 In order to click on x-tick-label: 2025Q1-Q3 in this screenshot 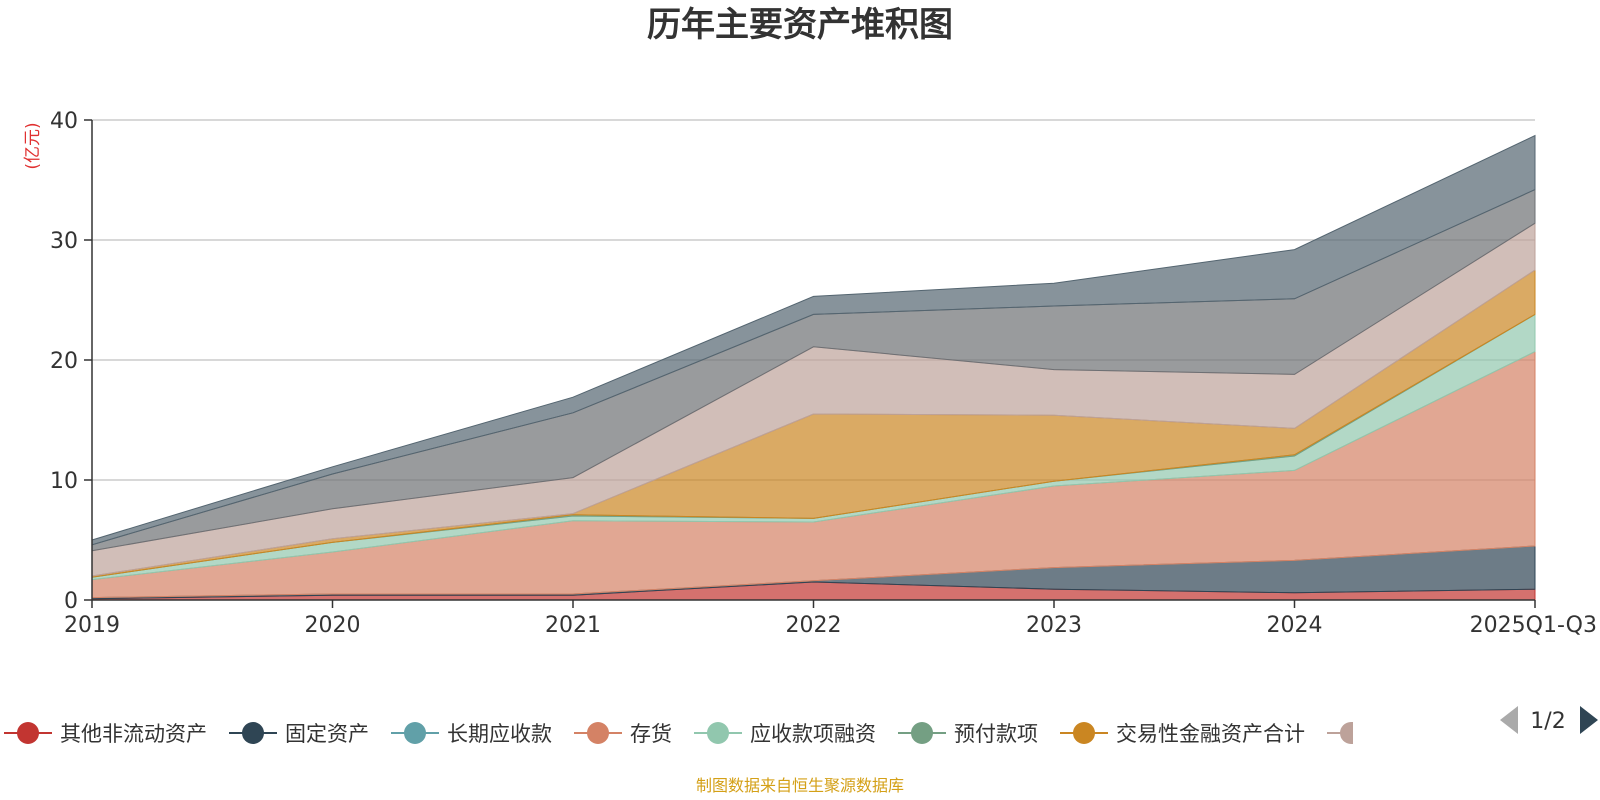, I will do `click(1533, 625)`.